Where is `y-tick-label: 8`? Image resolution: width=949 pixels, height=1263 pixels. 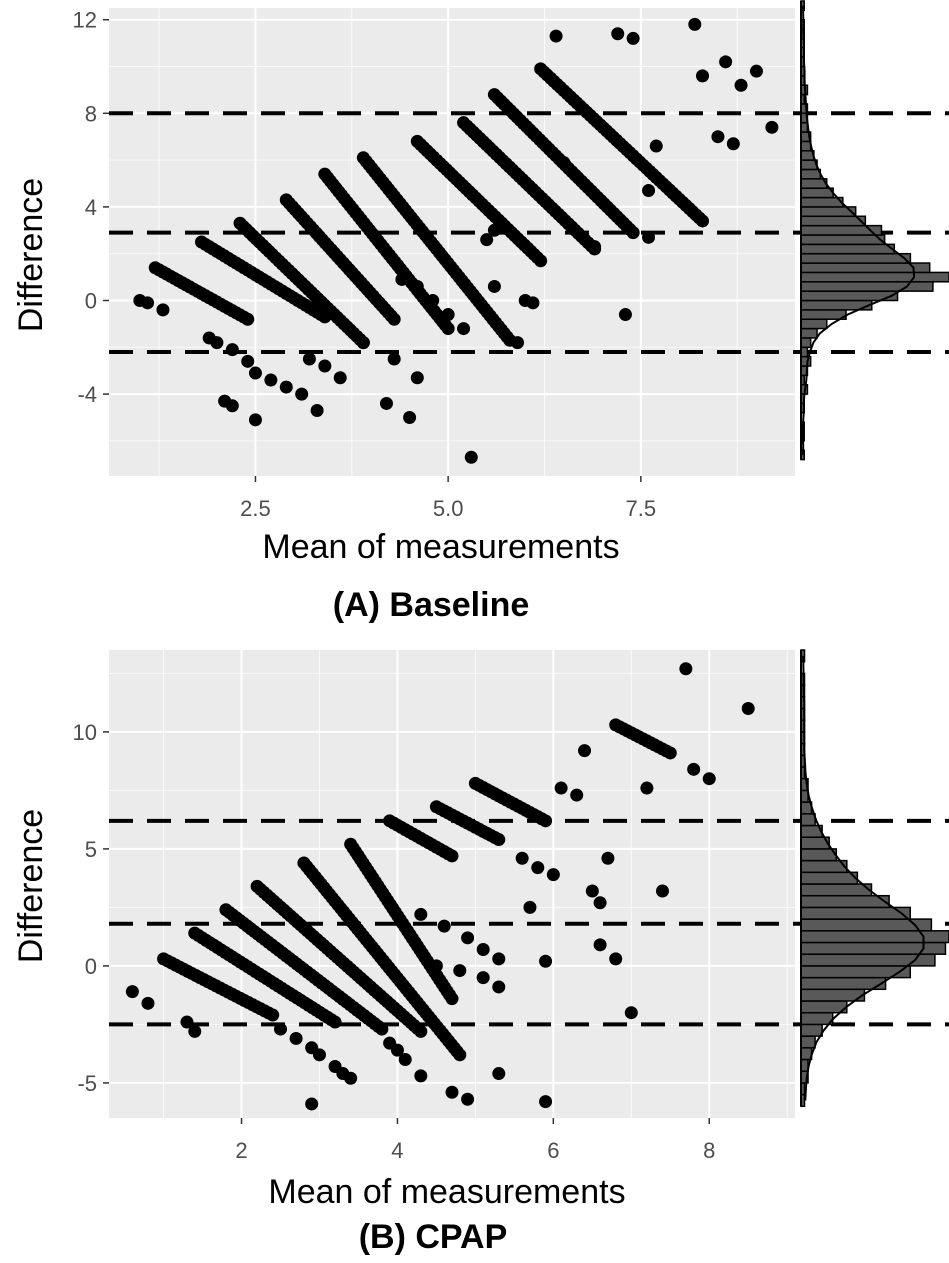 y-tick-label: 8 is located at coordinates (91, 113).